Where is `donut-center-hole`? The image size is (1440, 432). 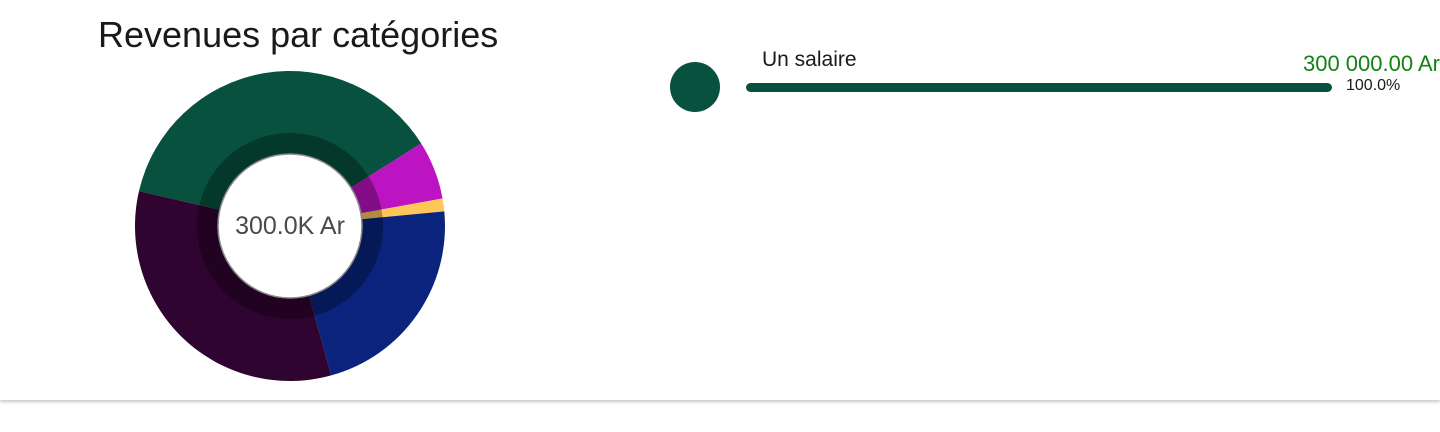 donut-center-hole is located at coordinates (290, 226).